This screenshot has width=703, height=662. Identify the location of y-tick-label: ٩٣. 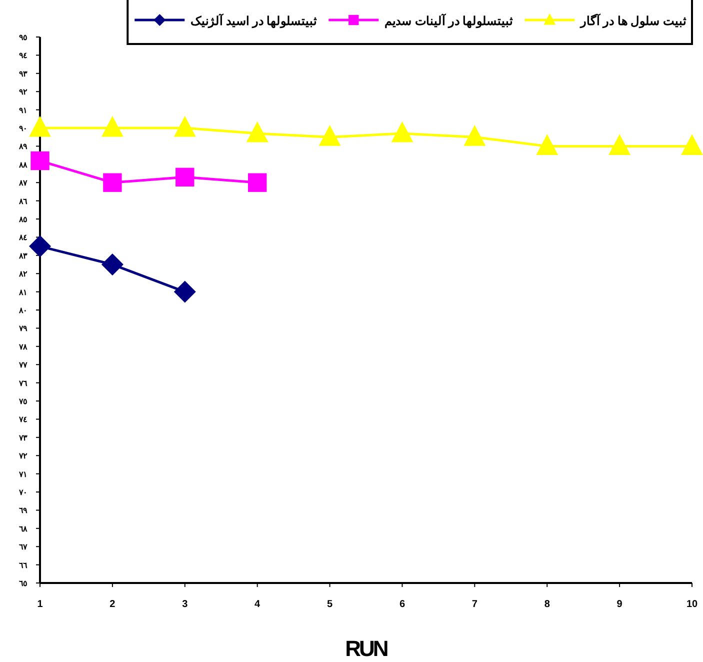
(23, 73).